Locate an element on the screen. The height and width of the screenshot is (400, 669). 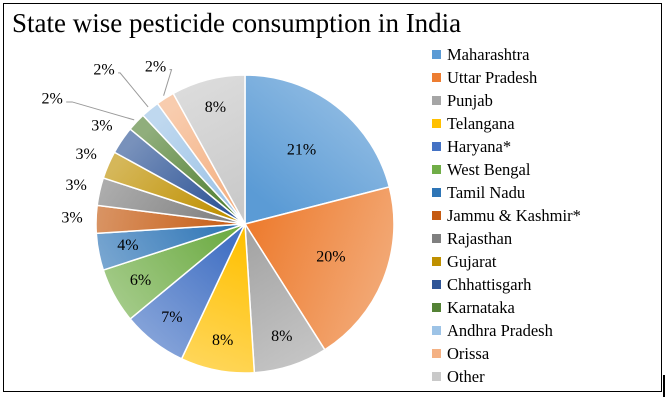
legend-label: Punjab is located at coordinates (470, 100).